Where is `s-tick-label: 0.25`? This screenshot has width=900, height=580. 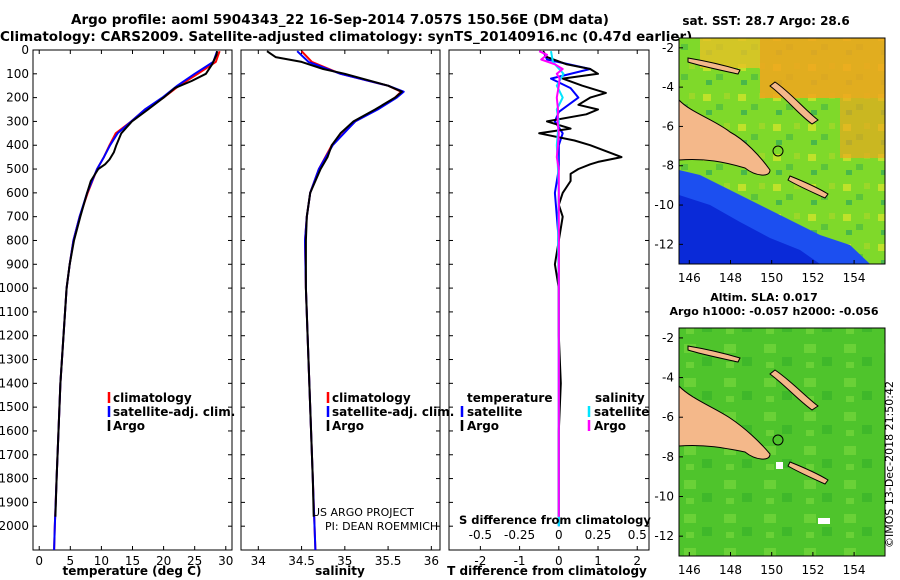
s-tick-label: 0.25 is located at coordinates (598, 535).